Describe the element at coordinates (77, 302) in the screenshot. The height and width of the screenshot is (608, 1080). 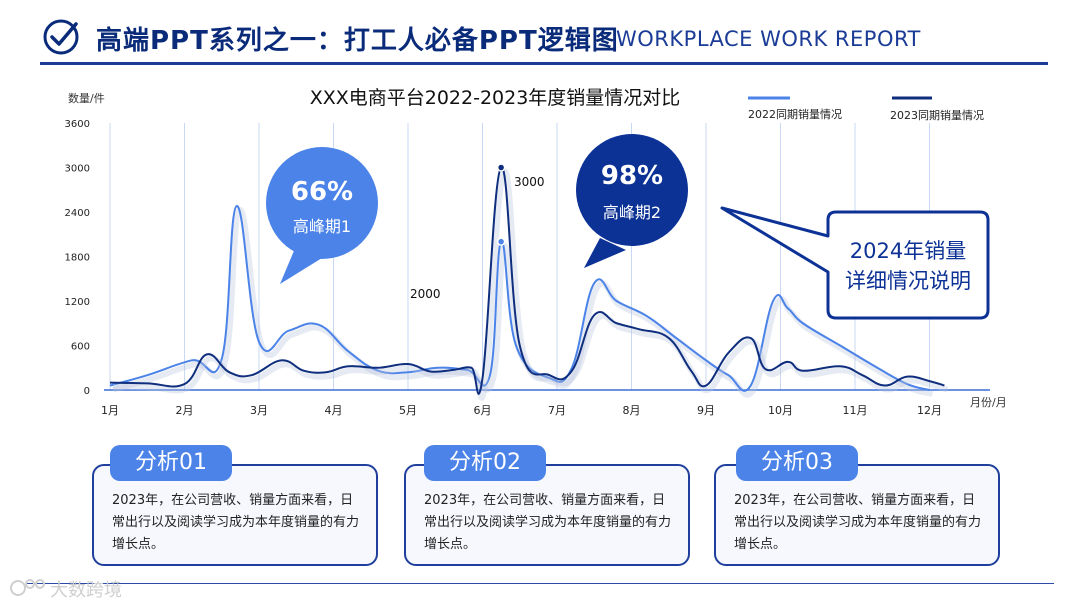
I see `y-tick-label: 1200` at that location.